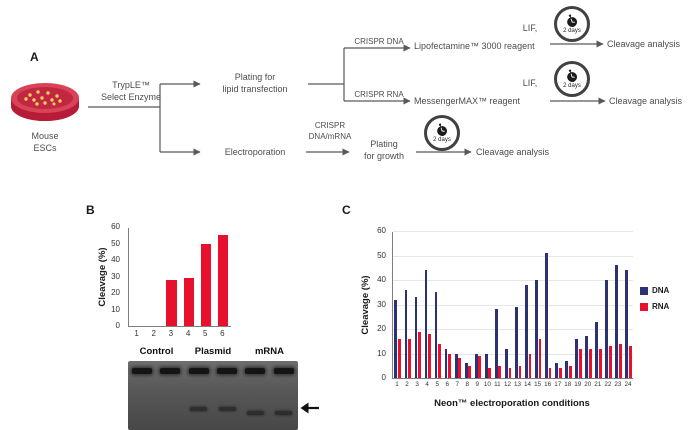 The image size is (700, 430). I want to click on label-crispr-dna-mrna-line2: DNA/mRNA, so click(330, 136).